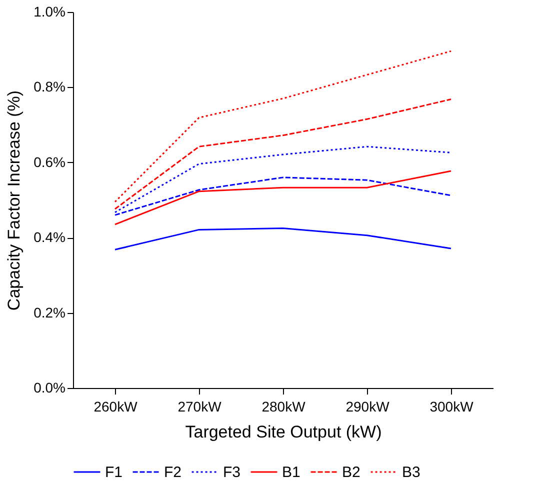 The width and height of the screenshot is (550, 491). What do you see at coordinates (368, 406) in the screenshot?
I see `x-tick-label: 290kW` at bounding box center [368, 406].